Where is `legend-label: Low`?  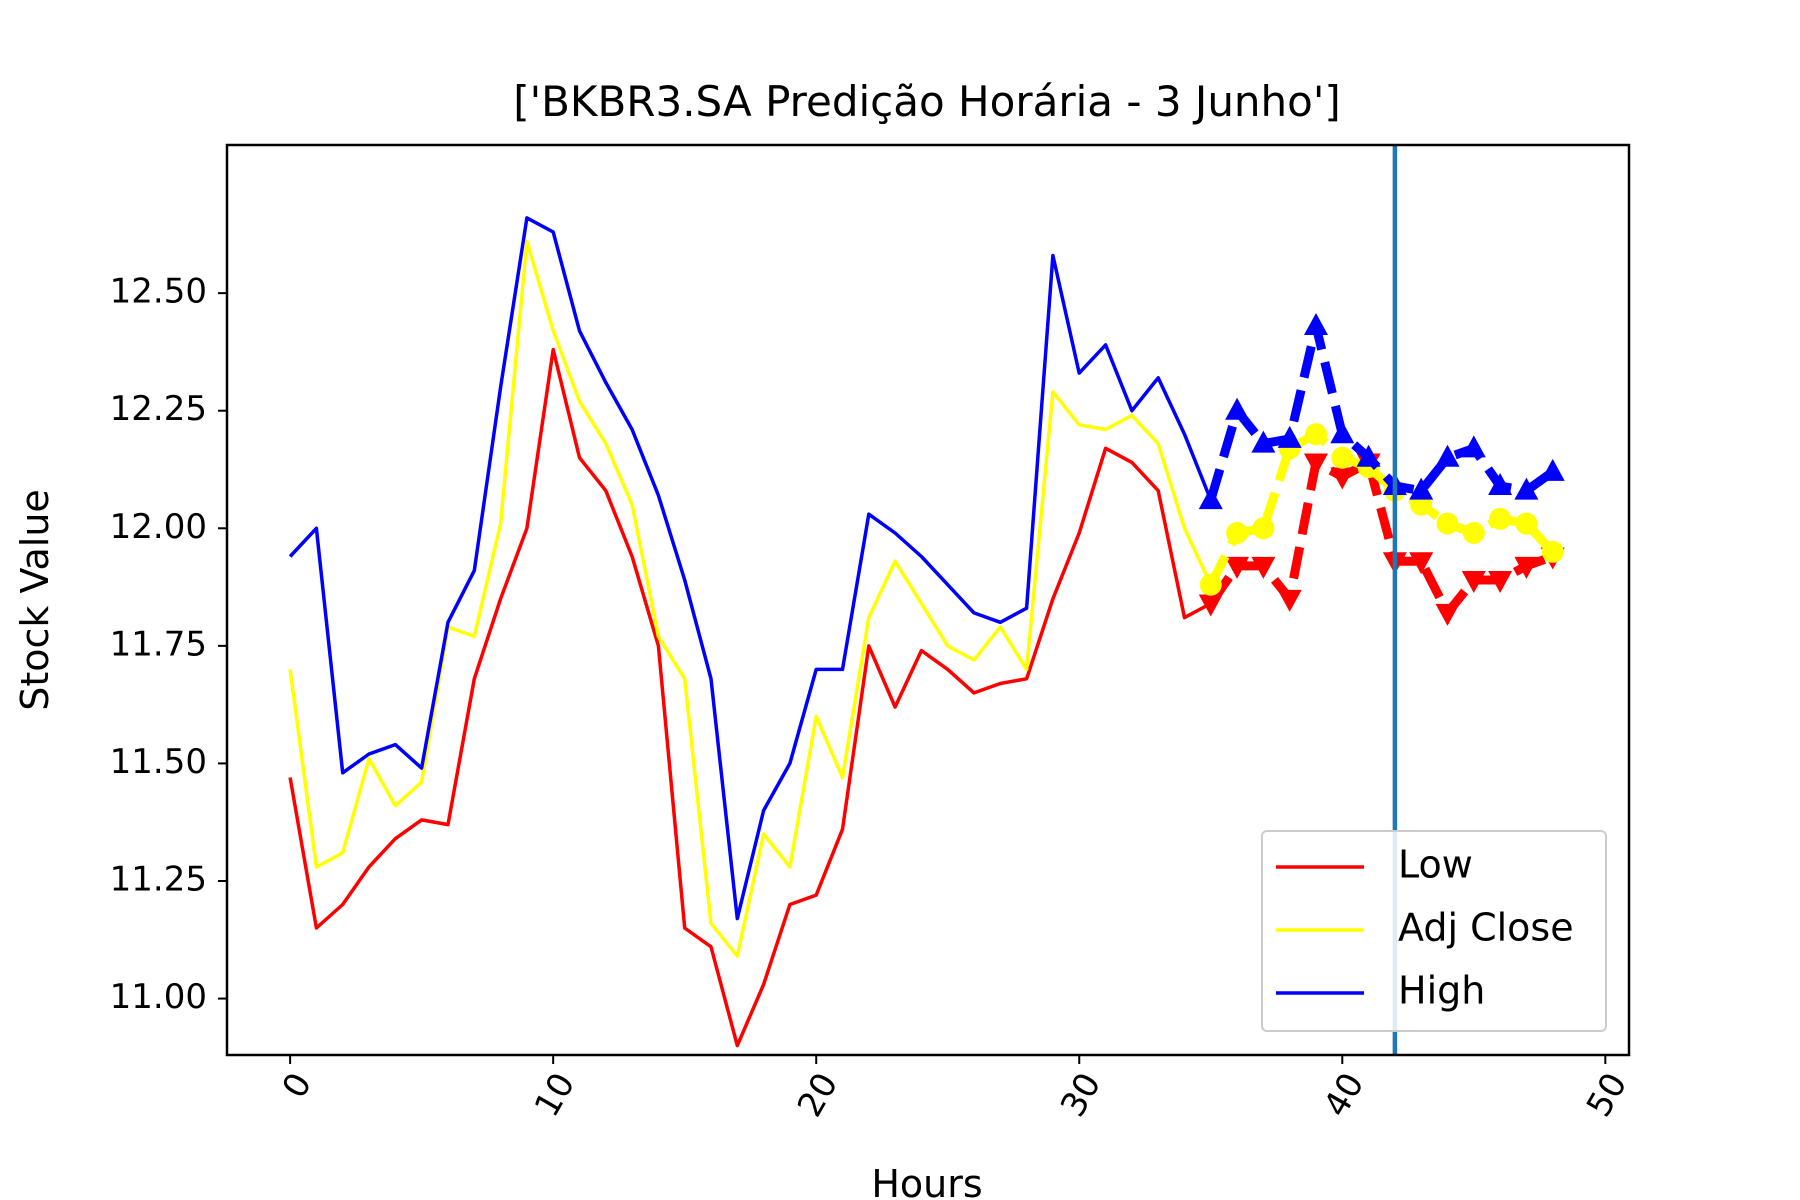 legend-label: Low is located at coordinates (1435, 865).